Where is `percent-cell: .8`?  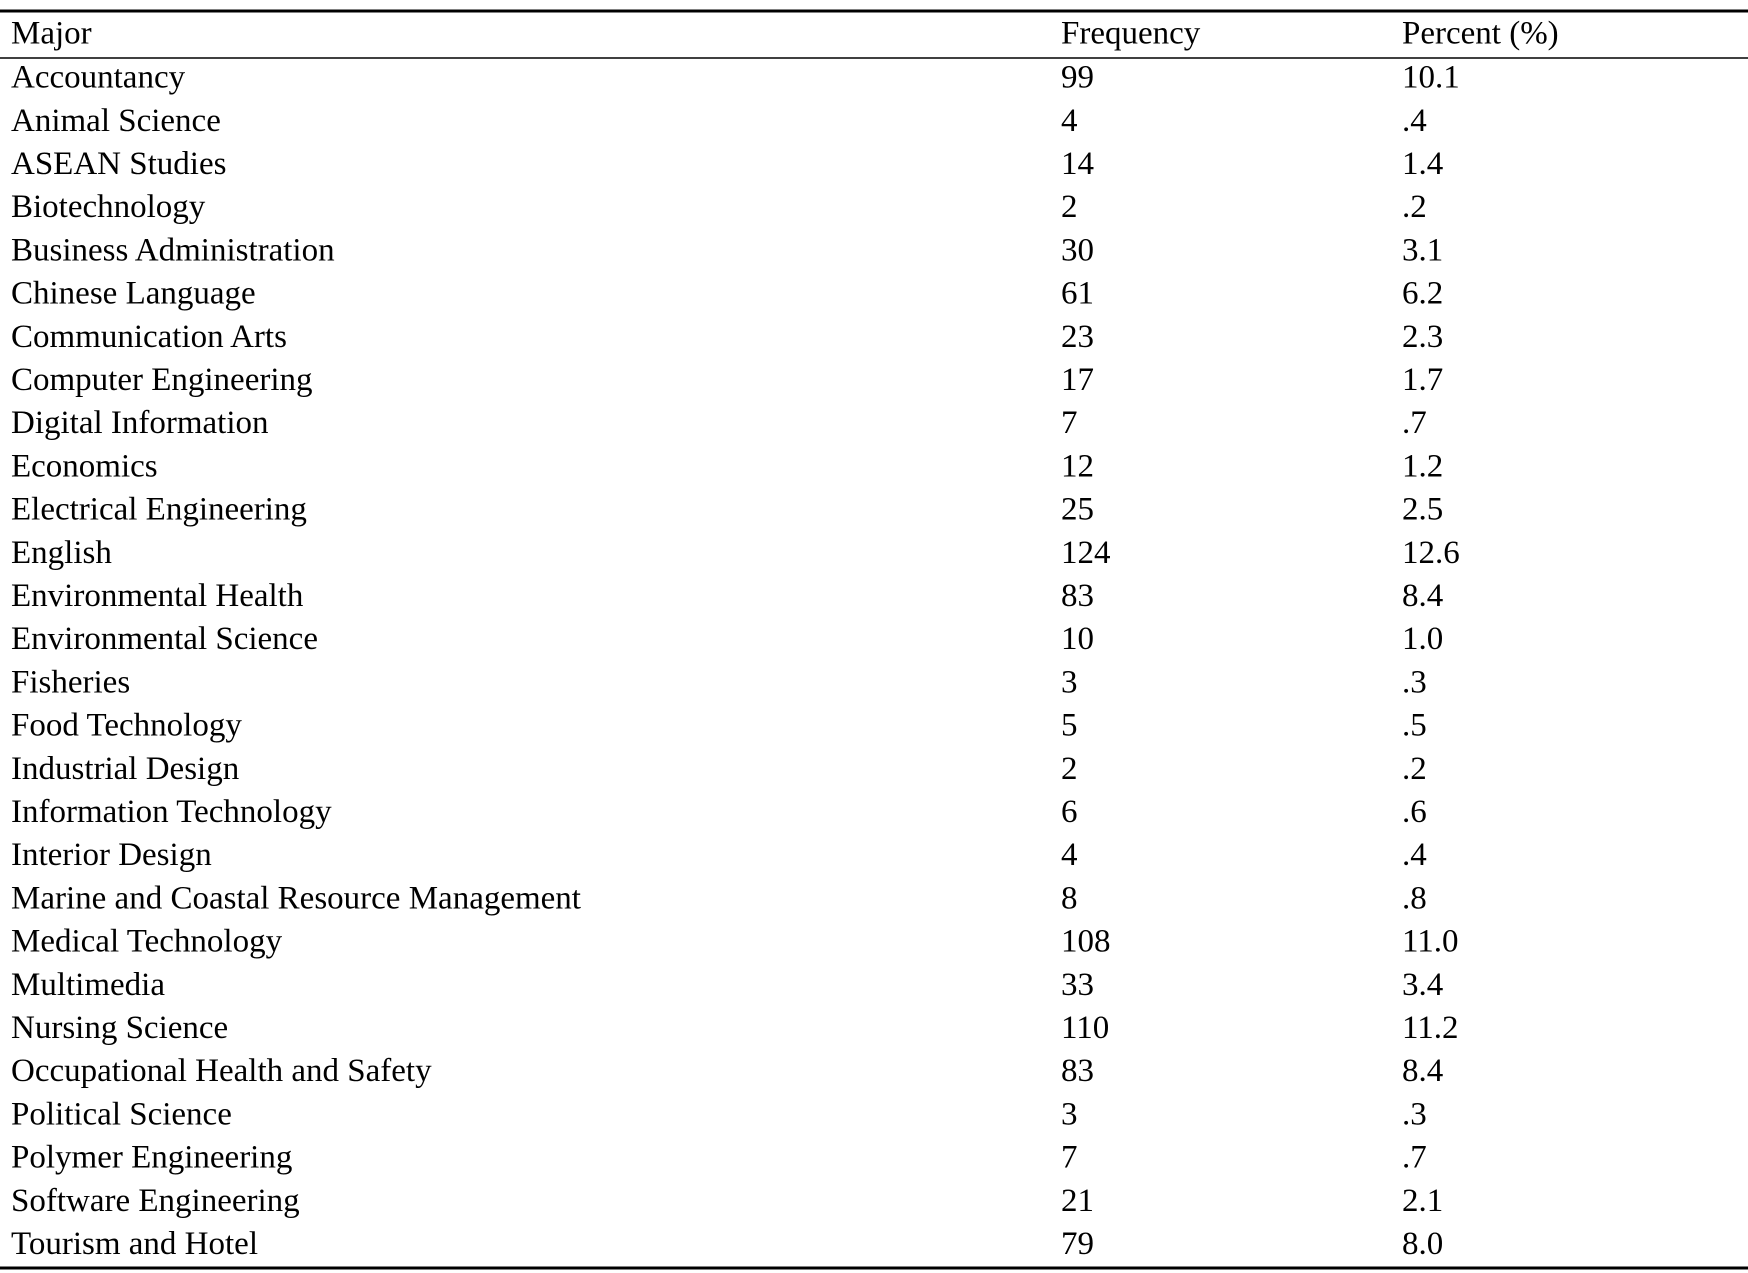 percent-cell: .8 is located at coordinates (1414, 898).